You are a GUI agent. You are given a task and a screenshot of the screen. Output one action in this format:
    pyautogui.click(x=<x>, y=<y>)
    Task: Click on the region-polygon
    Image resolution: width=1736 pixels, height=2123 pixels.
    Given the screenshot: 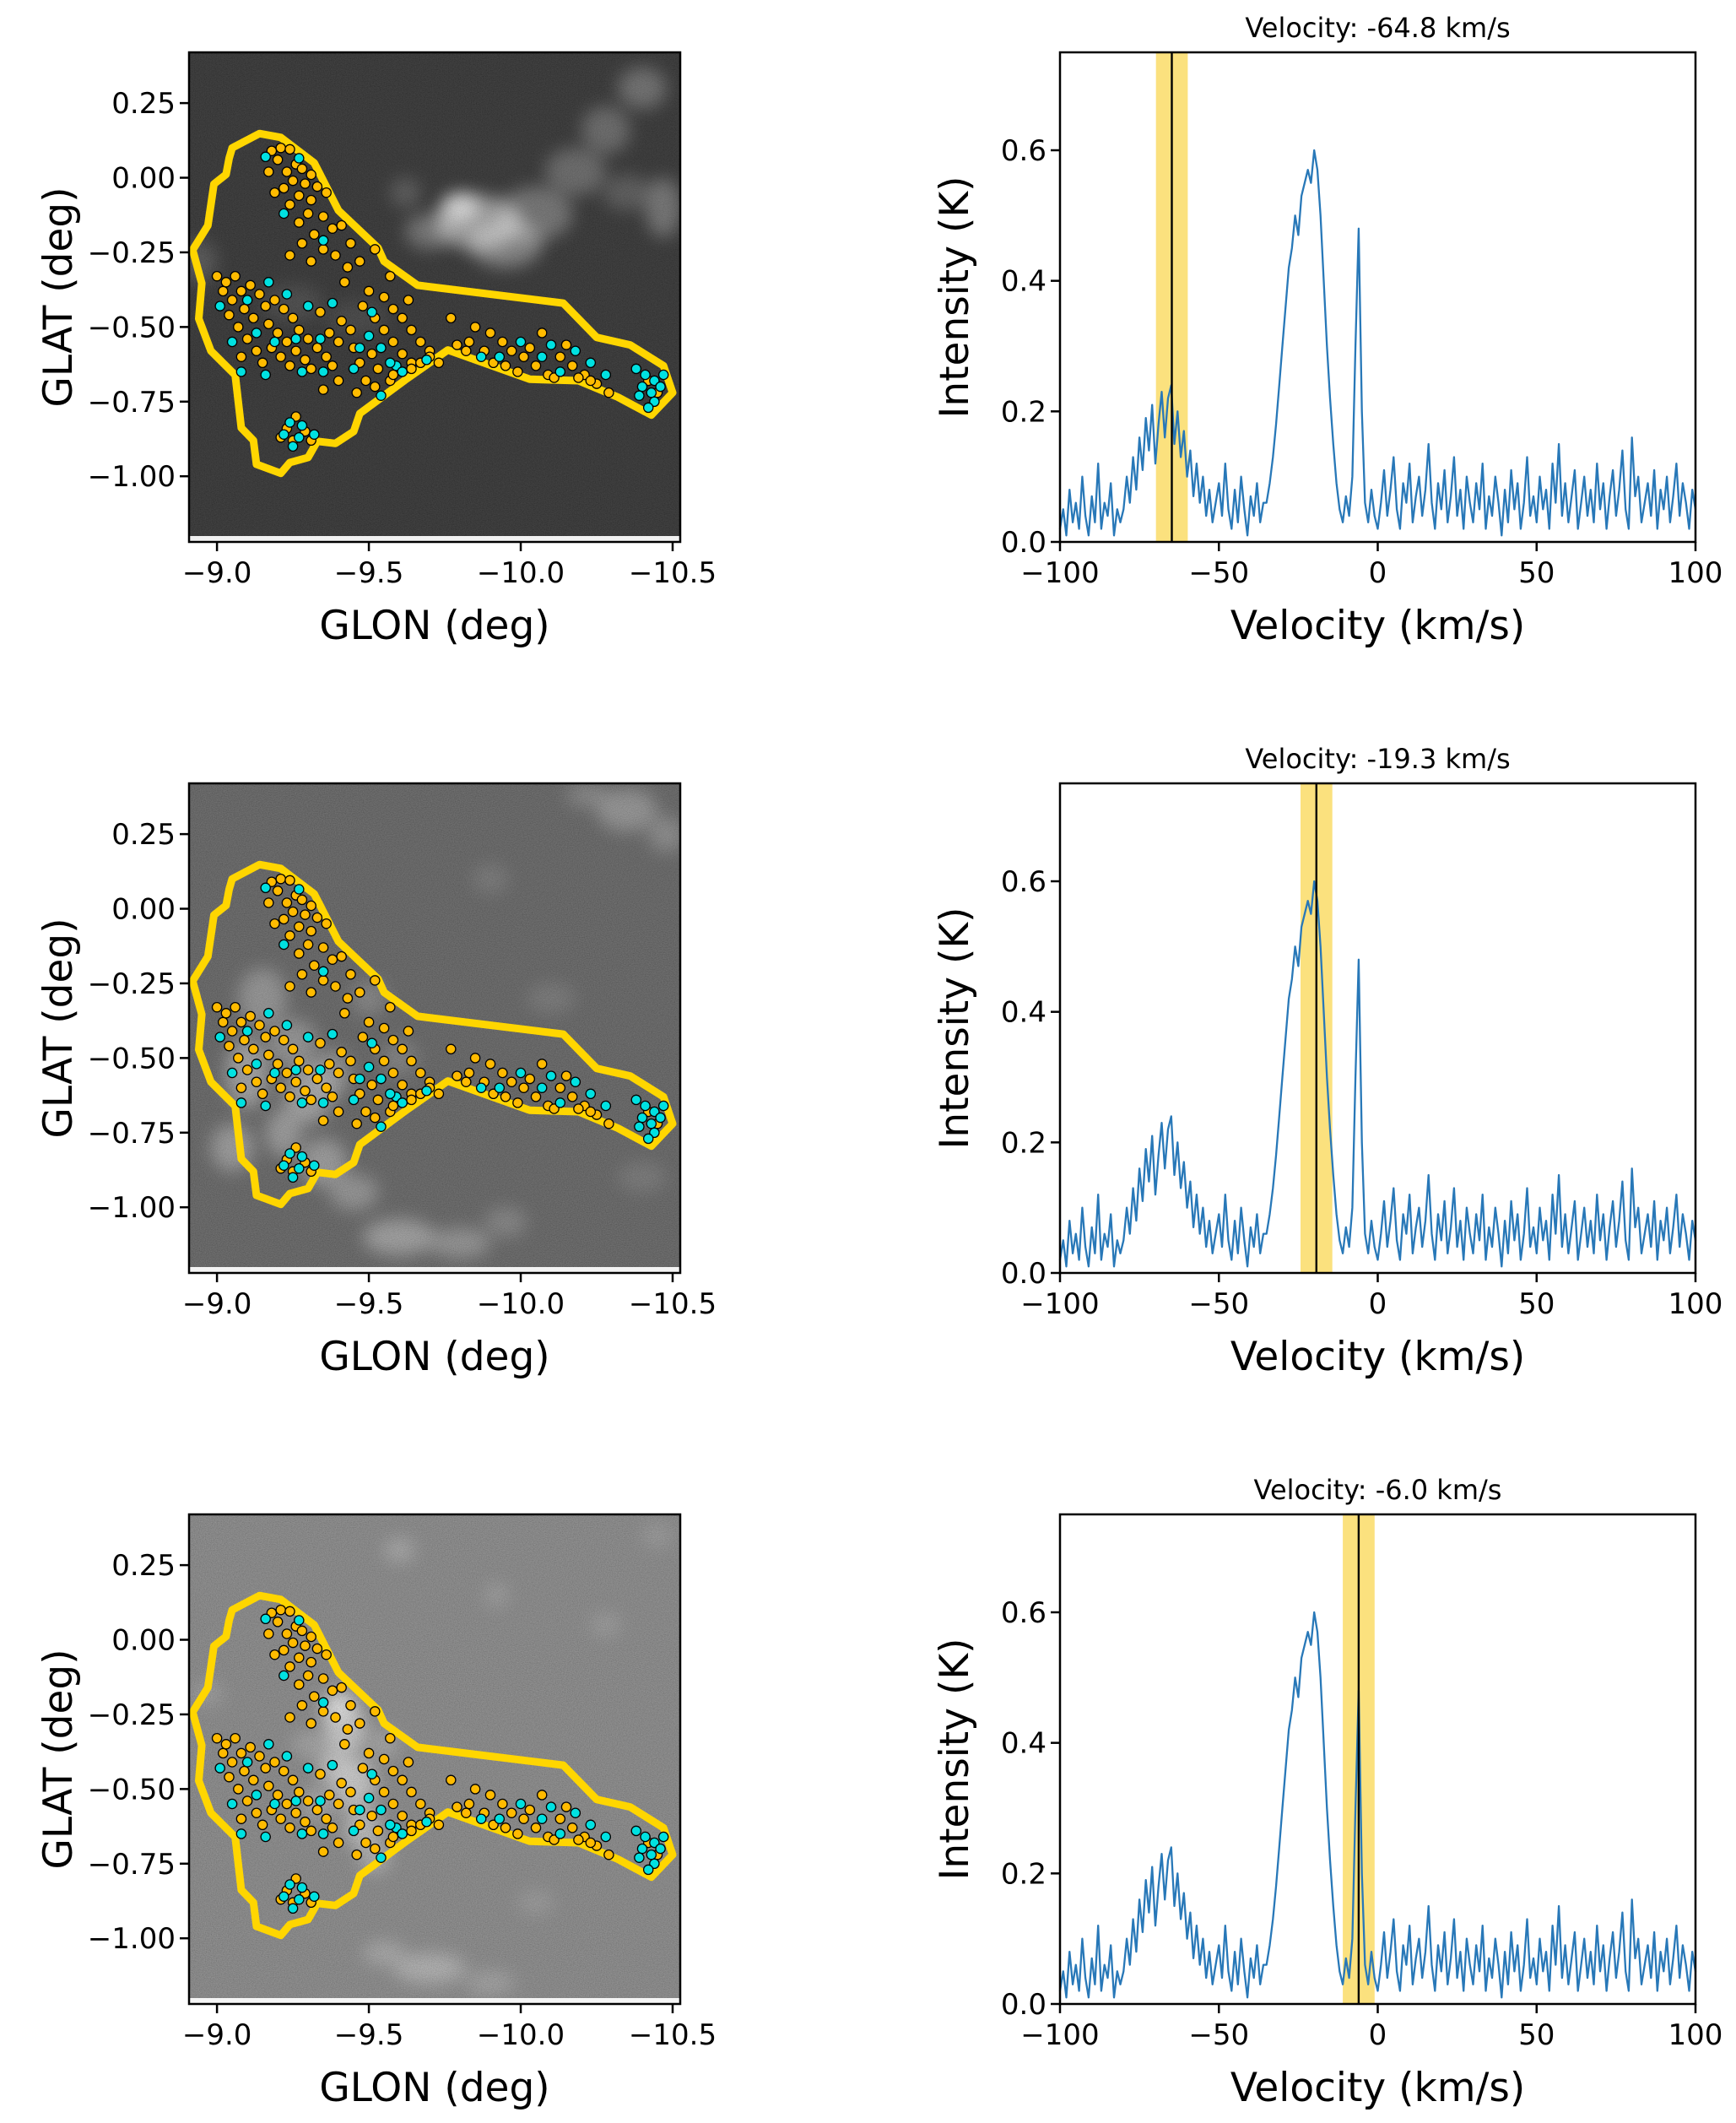 What is the action you would take?
    pyautogui.click(x=432, y=1034)
    